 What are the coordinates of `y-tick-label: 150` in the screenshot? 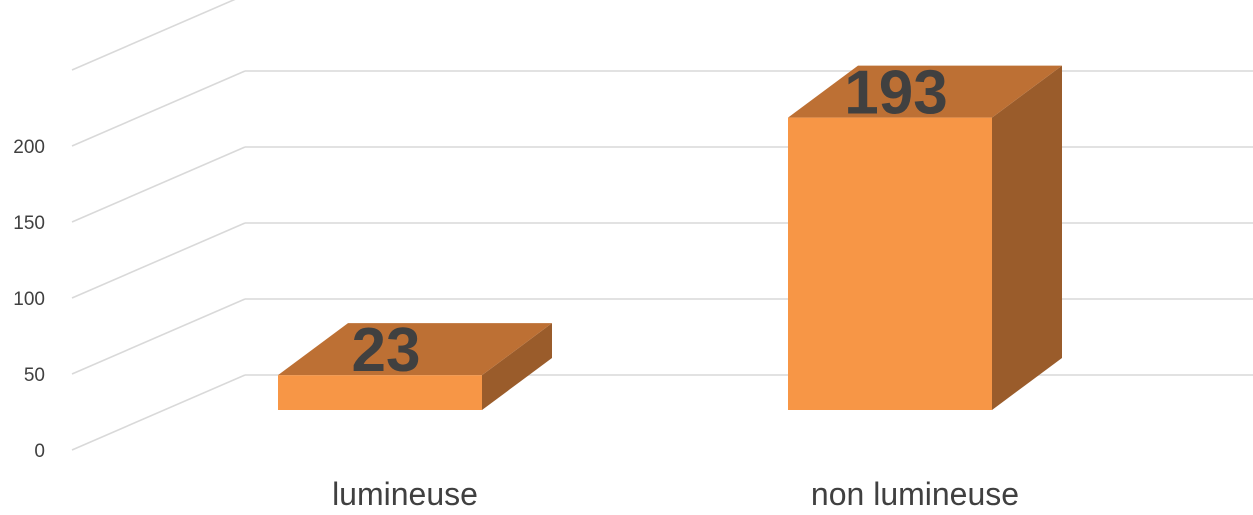 It's located at (29, 223).